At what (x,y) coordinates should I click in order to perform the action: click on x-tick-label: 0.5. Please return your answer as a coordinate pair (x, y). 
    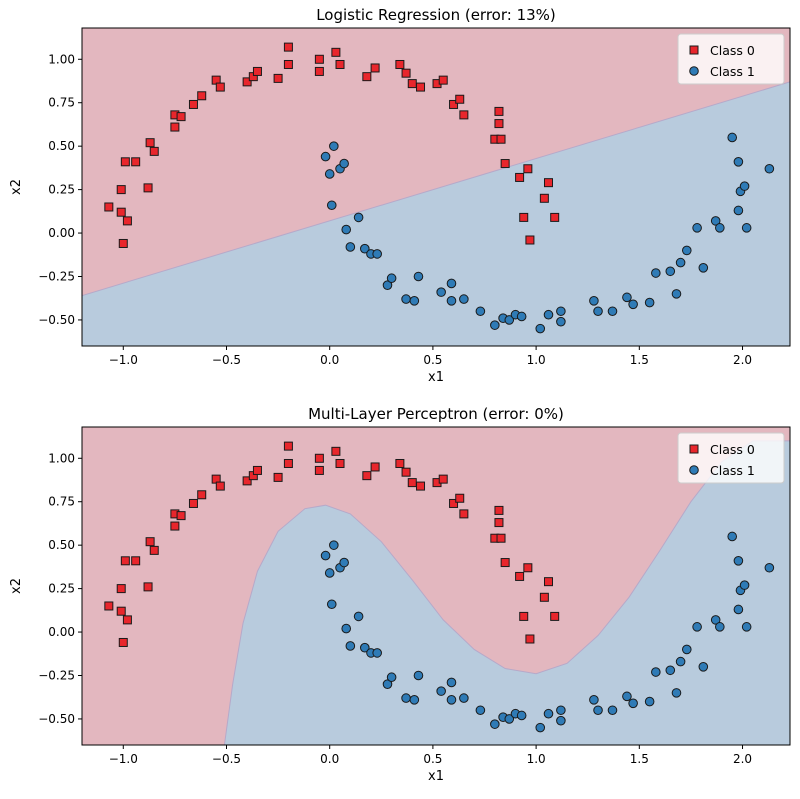
    Looking at the image, I should click on (432, 360).